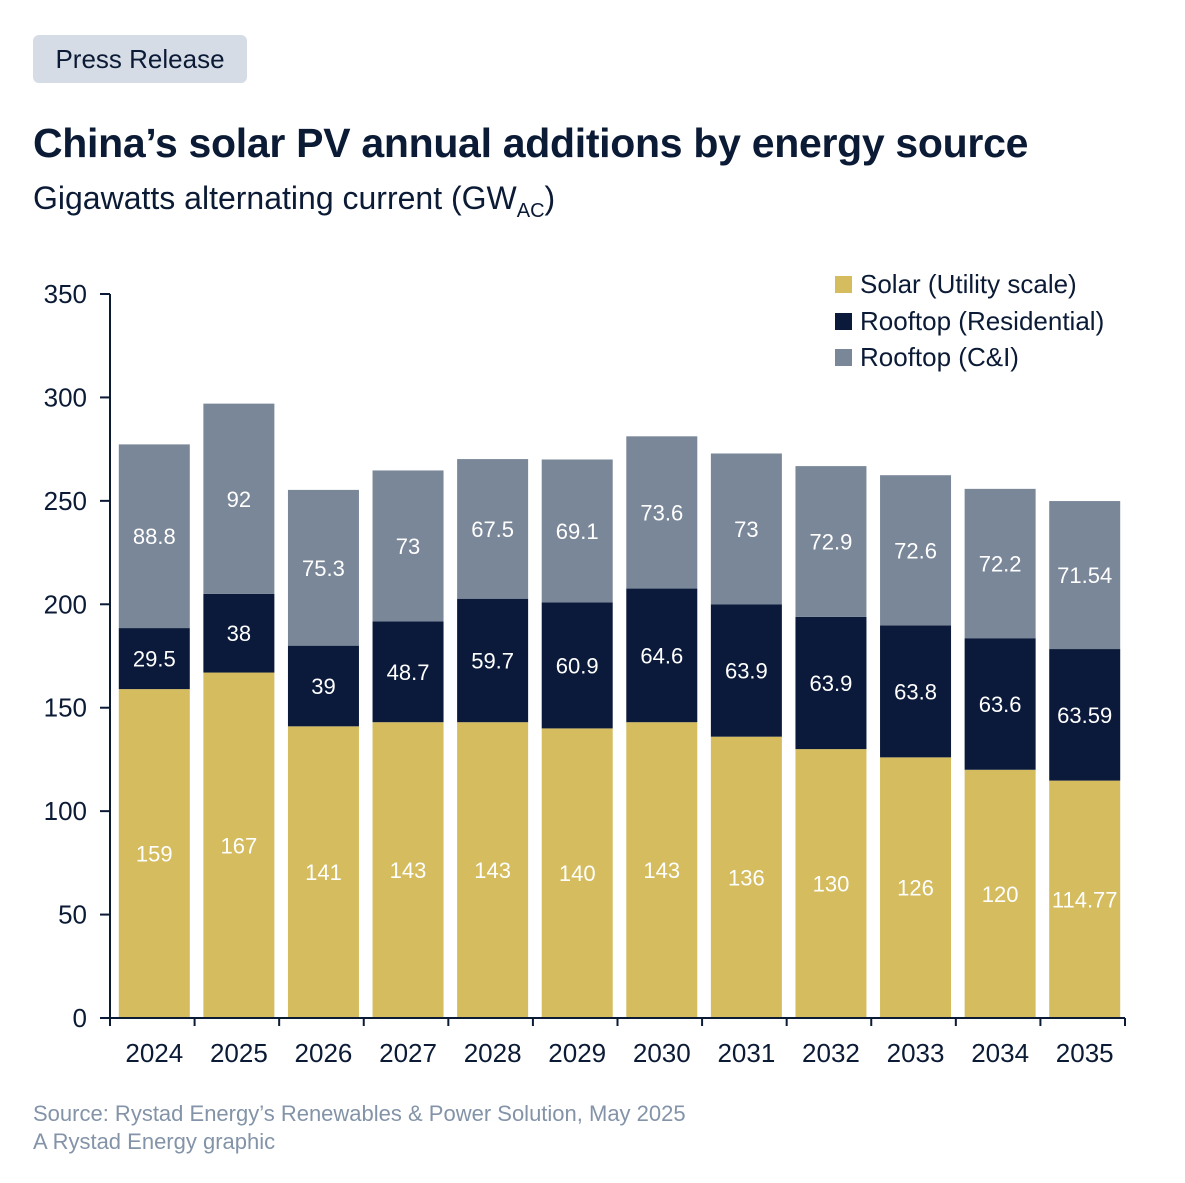 The height and width of the screenshot is (1183, 1185). I want to click on chart-subtitle: Gigawatts alternating current (GWAC), so click(294, 201).